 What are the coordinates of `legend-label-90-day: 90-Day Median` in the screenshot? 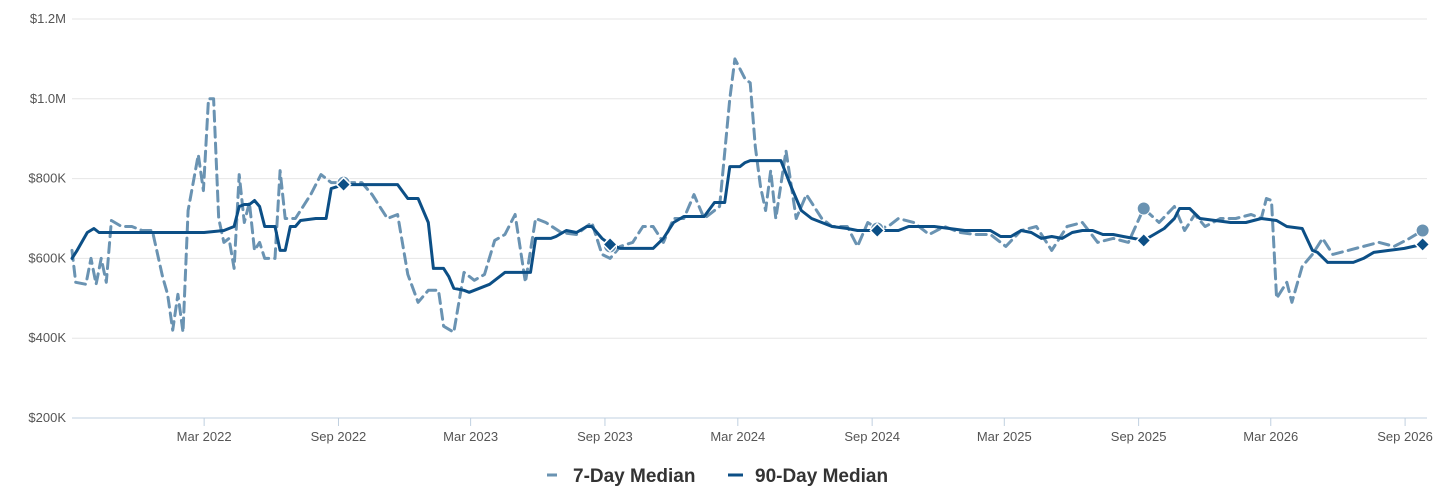 It's located at (821, 476).